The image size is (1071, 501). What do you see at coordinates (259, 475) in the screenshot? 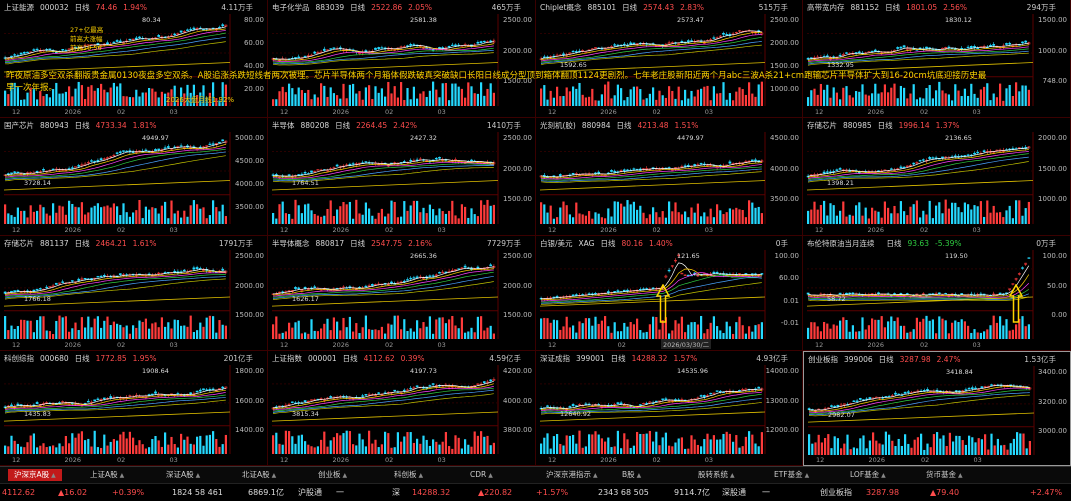
I see `market-tab: 北证A股 ▲` at bounding box center [259, 475].